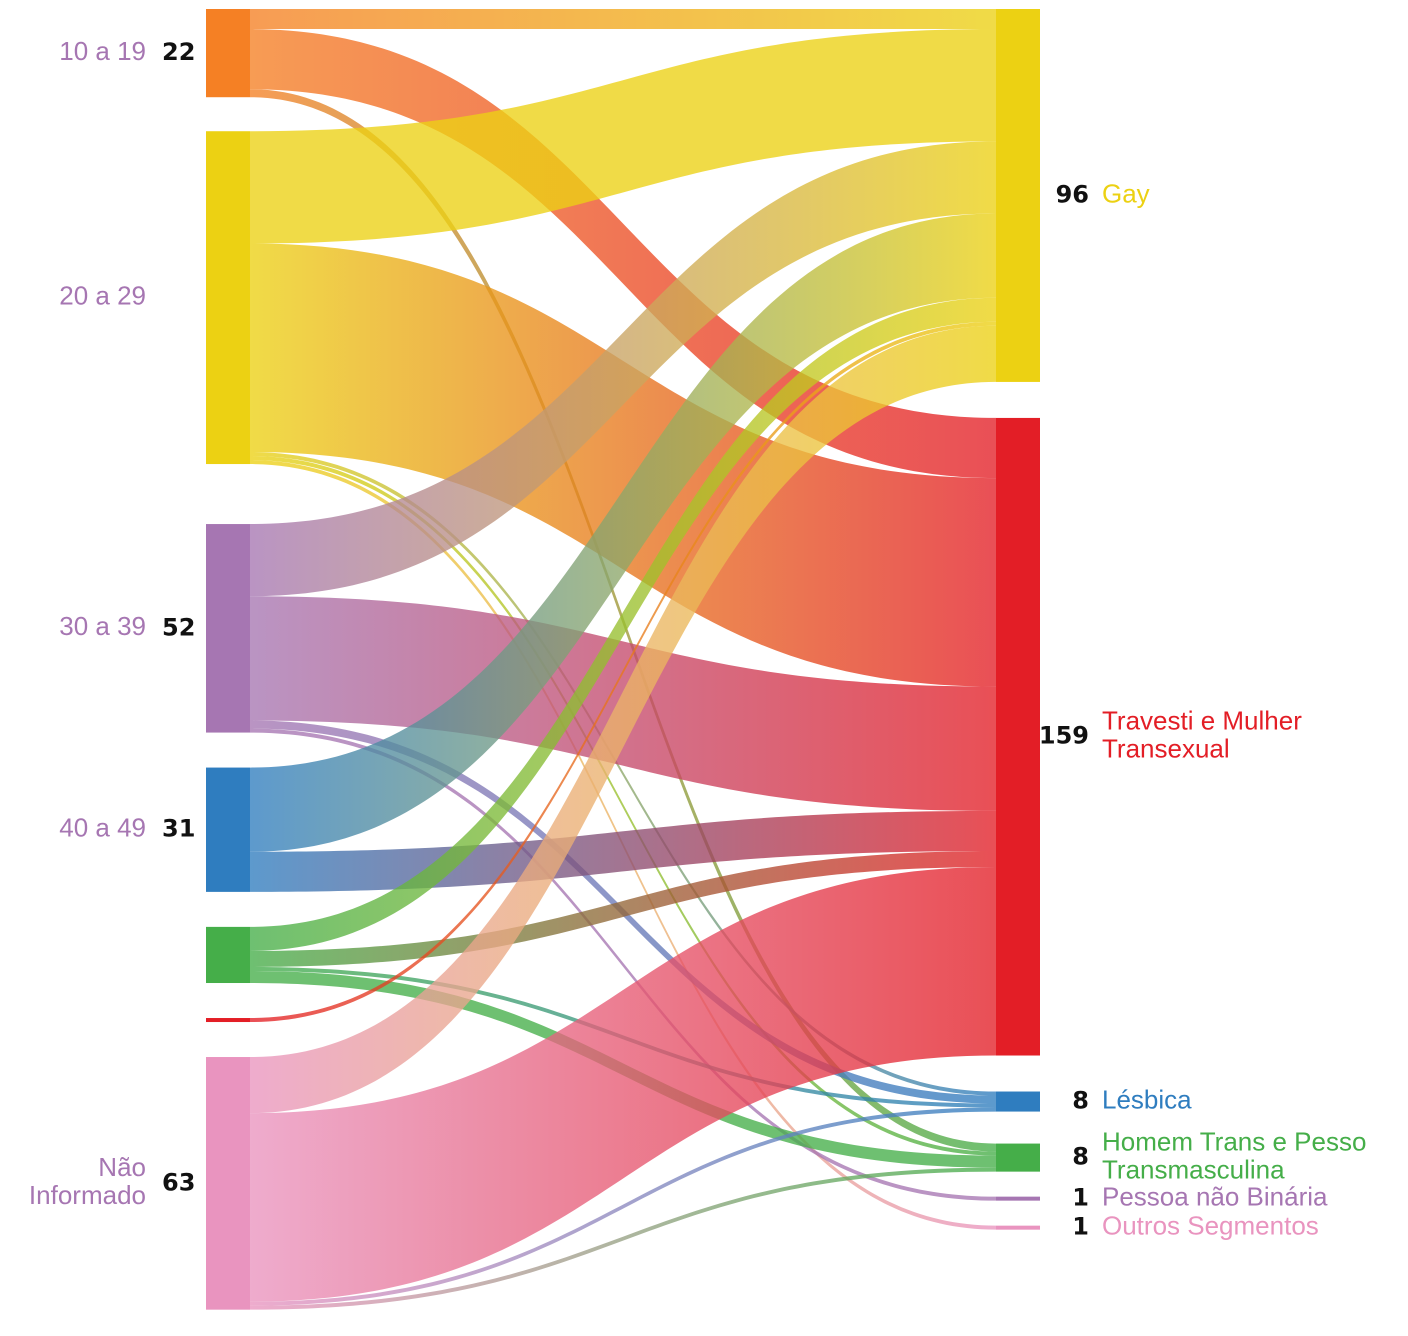 The height and width of the screenshot is (1336, 1408). Describe the element at coordinates (178, 52) in the screenshot. I see `source-value-10-a-19: 22` at that location.